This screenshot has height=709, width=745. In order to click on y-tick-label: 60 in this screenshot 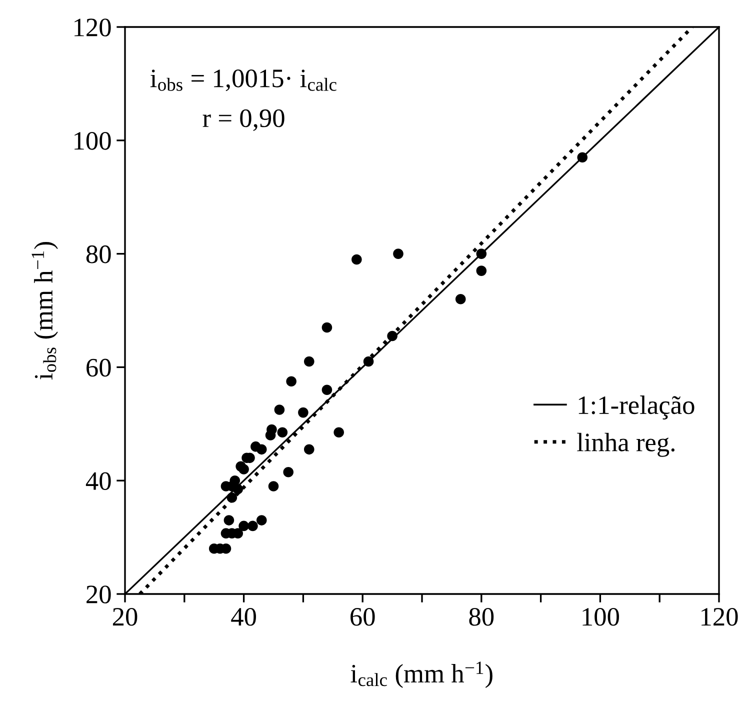, I will do `click(98, 367)`.